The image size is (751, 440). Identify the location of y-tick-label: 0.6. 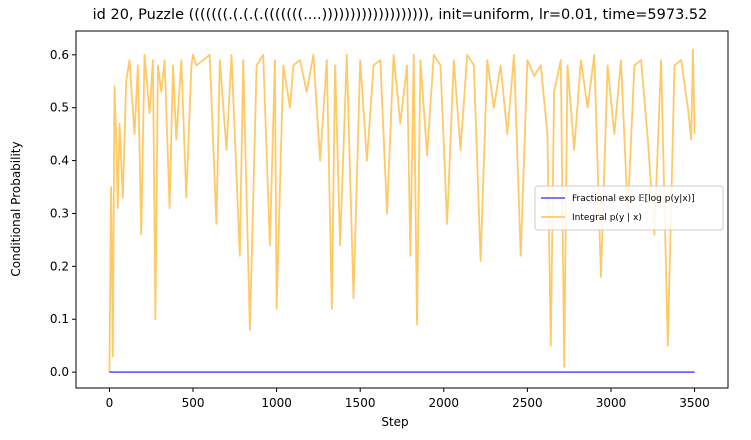
(59, 55).